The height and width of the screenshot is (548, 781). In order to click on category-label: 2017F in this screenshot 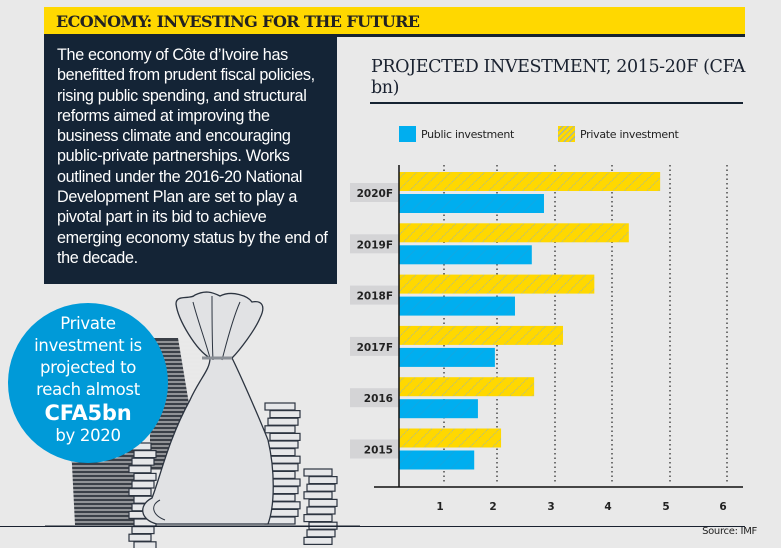, I will do `click(375, 348)`.